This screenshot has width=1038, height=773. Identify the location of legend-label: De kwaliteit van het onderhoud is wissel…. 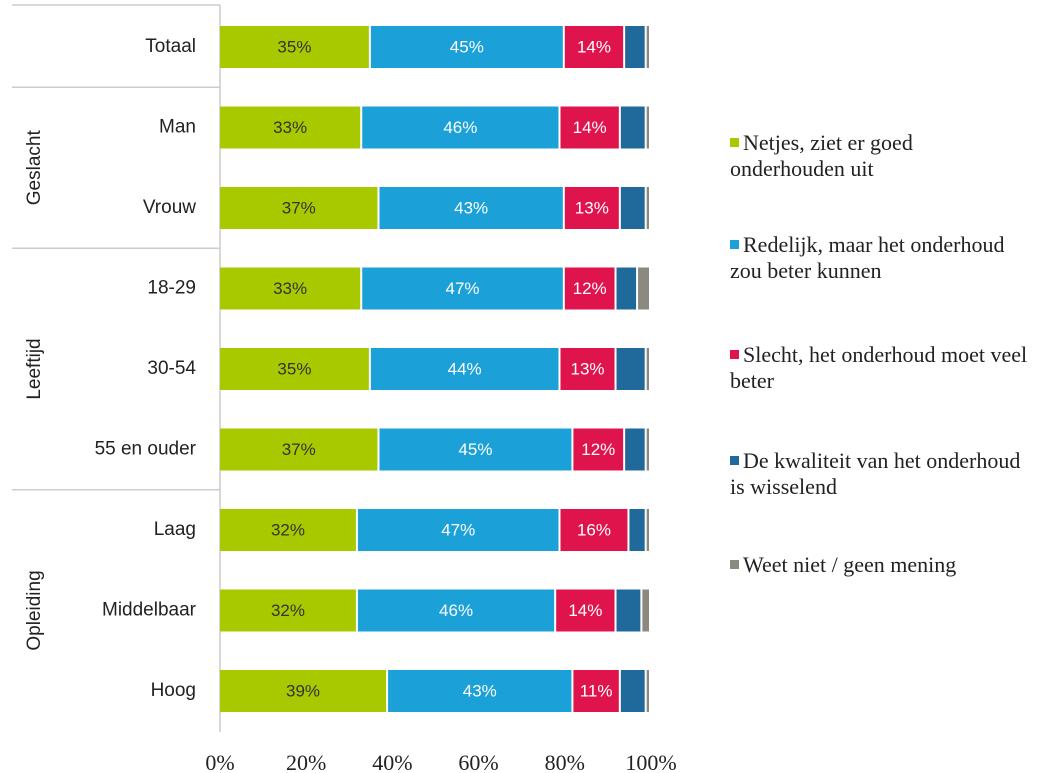
(875, 473).